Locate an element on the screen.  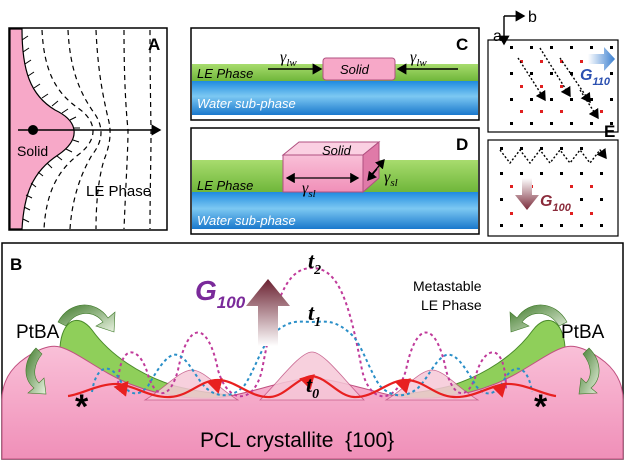
star-left: * is located at coordinates (82, 407).